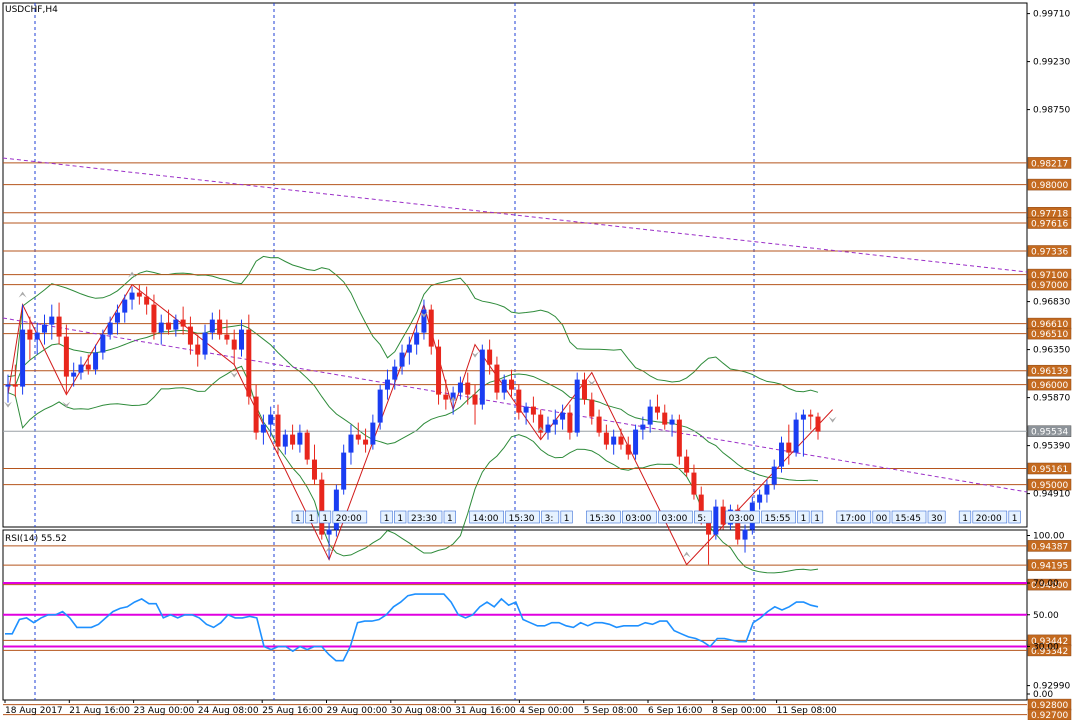 The image size is (1080, 720). I want to click on price-tick-label: 0.98750, so click(1051, 111).